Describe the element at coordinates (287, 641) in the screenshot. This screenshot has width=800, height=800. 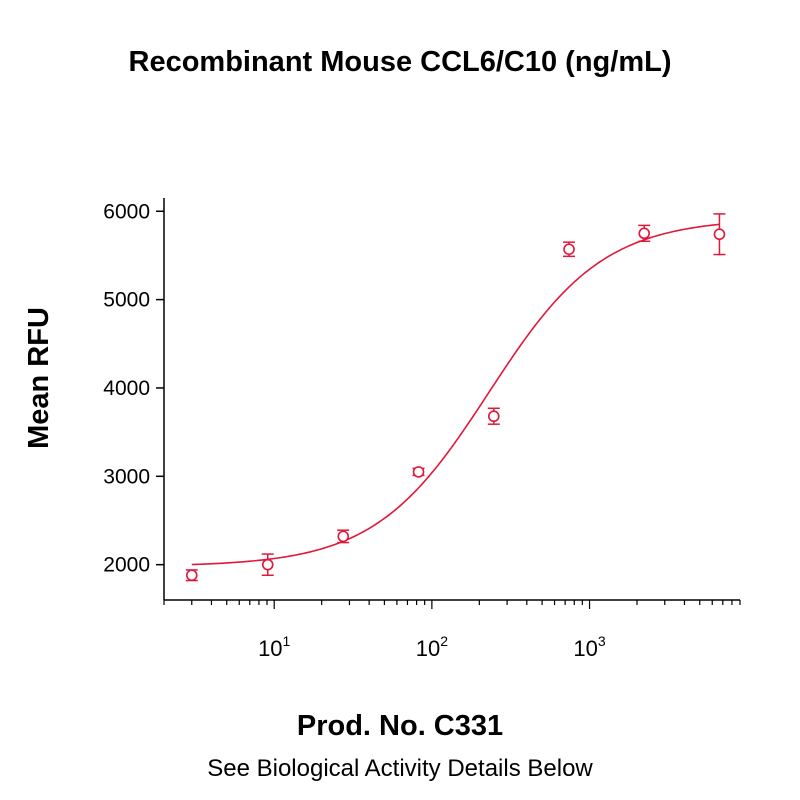
I see `x-tick-label-exponent: 1` at that location.